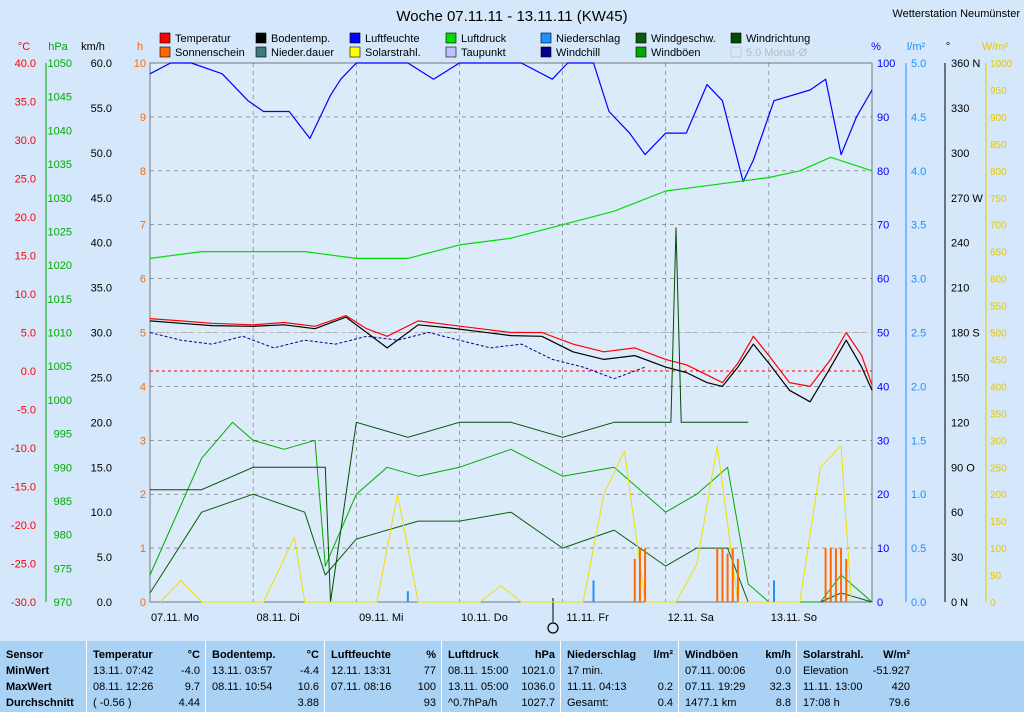  What do you see at coordinates (104, 603) in the screenshot?
I see `wind-axis-tick: 0.0` at bounding box center [104, 603].